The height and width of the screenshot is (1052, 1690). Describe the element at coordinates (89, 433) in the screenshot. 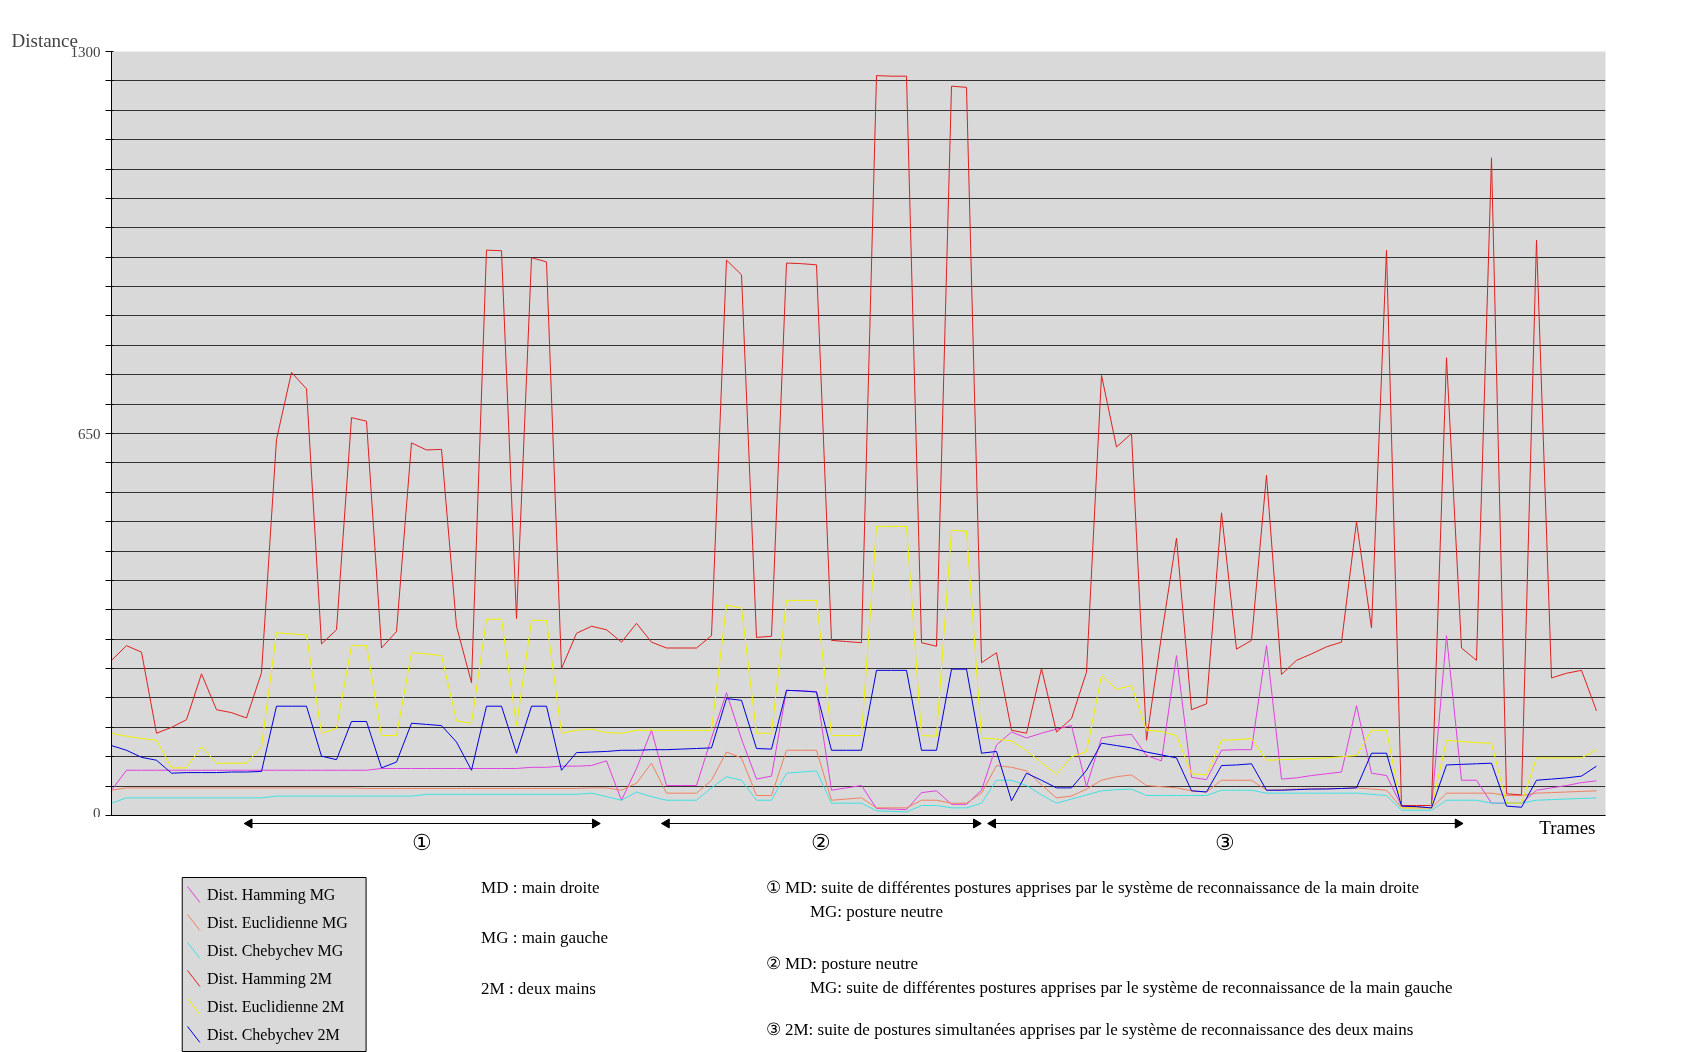

I see `y-tick-label: 650` at that location.